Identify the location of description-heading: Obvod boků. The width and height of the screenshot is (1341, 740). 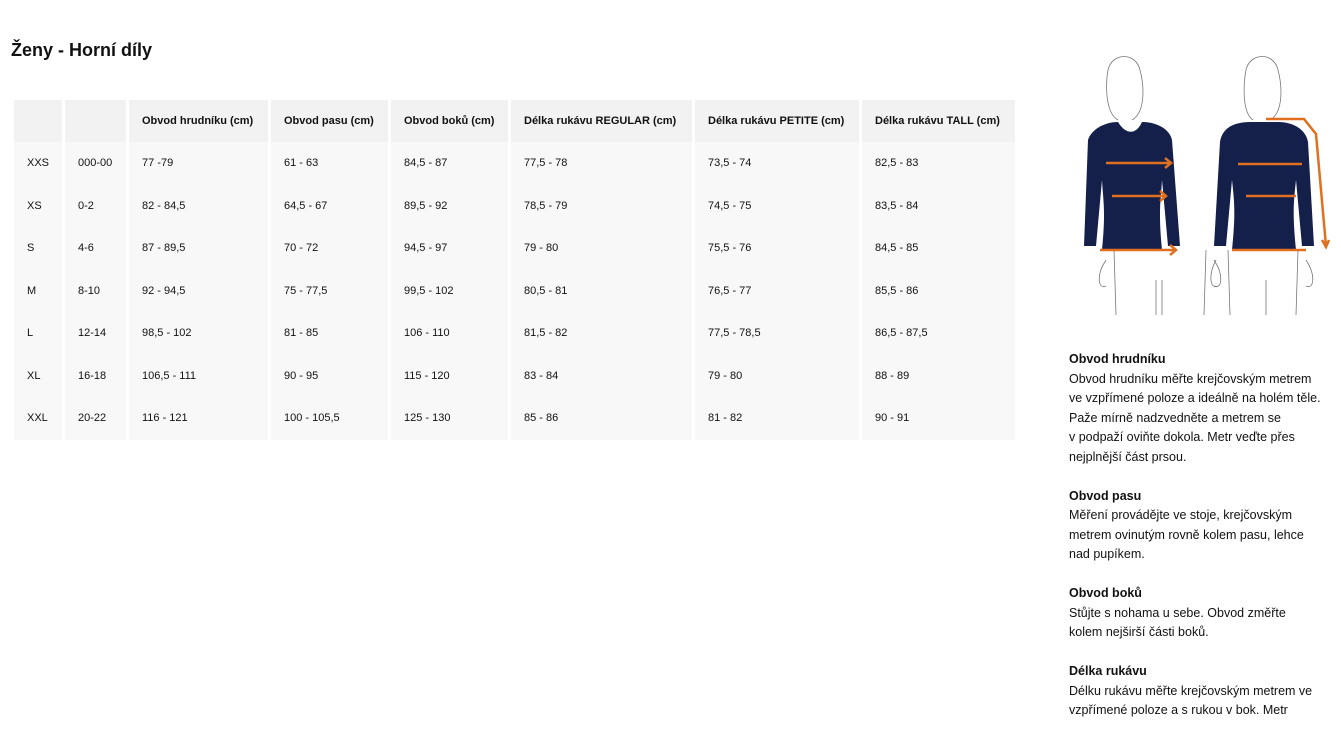
(1105, 593).